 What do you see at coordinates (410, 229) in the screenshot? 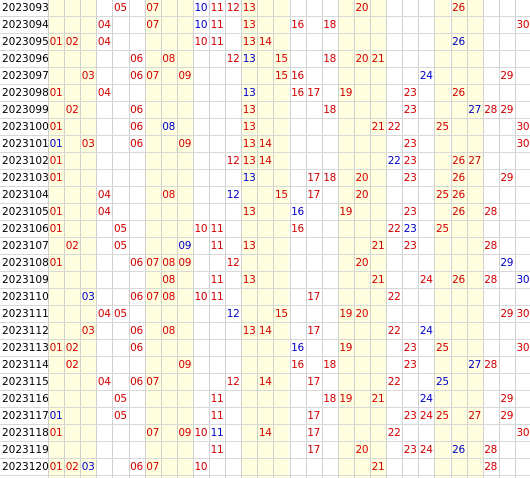
I see `blue-number: 23` at bounding box center [410, 229].